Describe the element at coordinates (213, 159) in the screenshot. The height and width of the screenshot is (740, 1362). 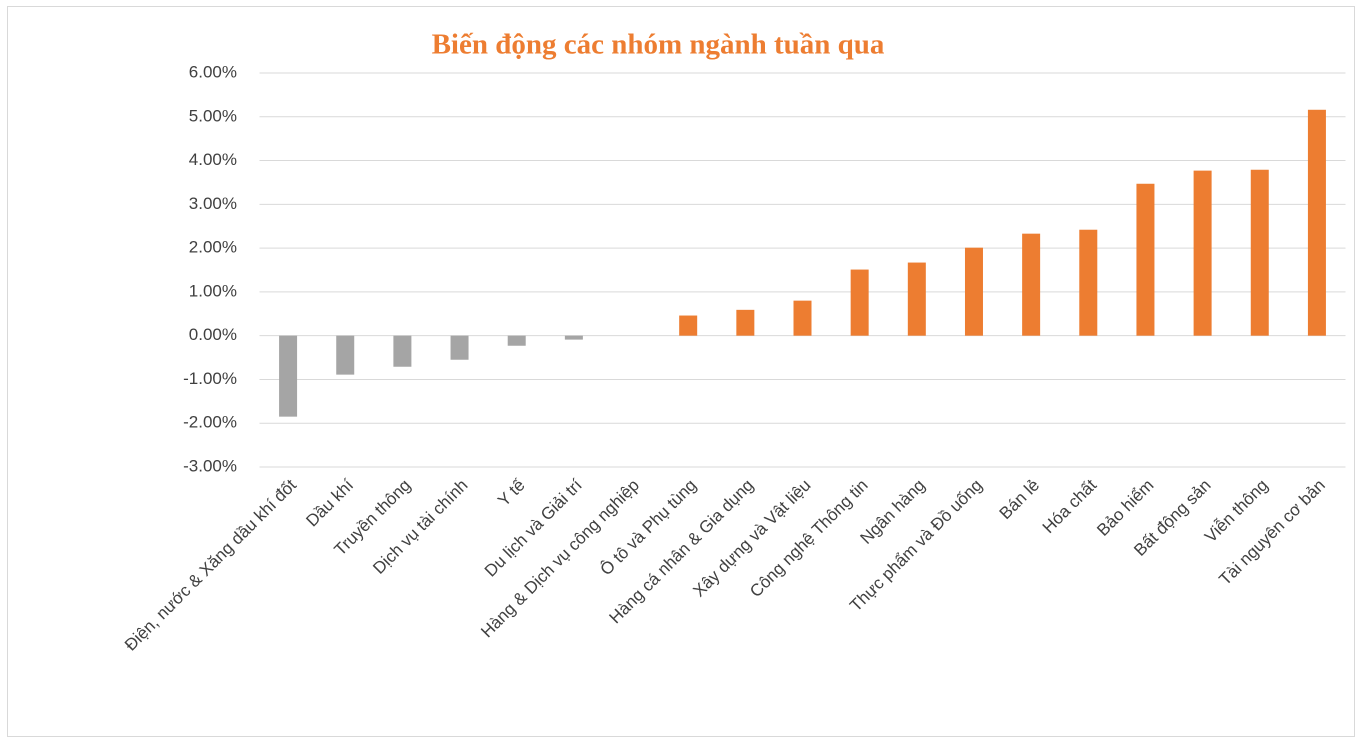
I see `y-tick-label: 4.00%` at that location.